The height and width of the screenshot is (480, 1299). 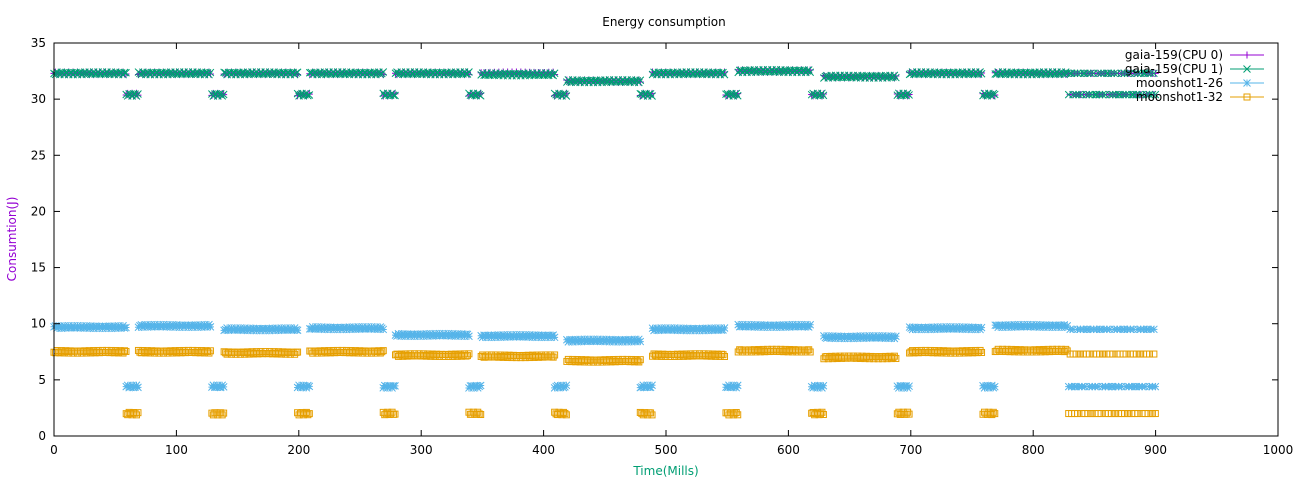 I want to click on y-tick-label: 0, so click(x=42, y=436).